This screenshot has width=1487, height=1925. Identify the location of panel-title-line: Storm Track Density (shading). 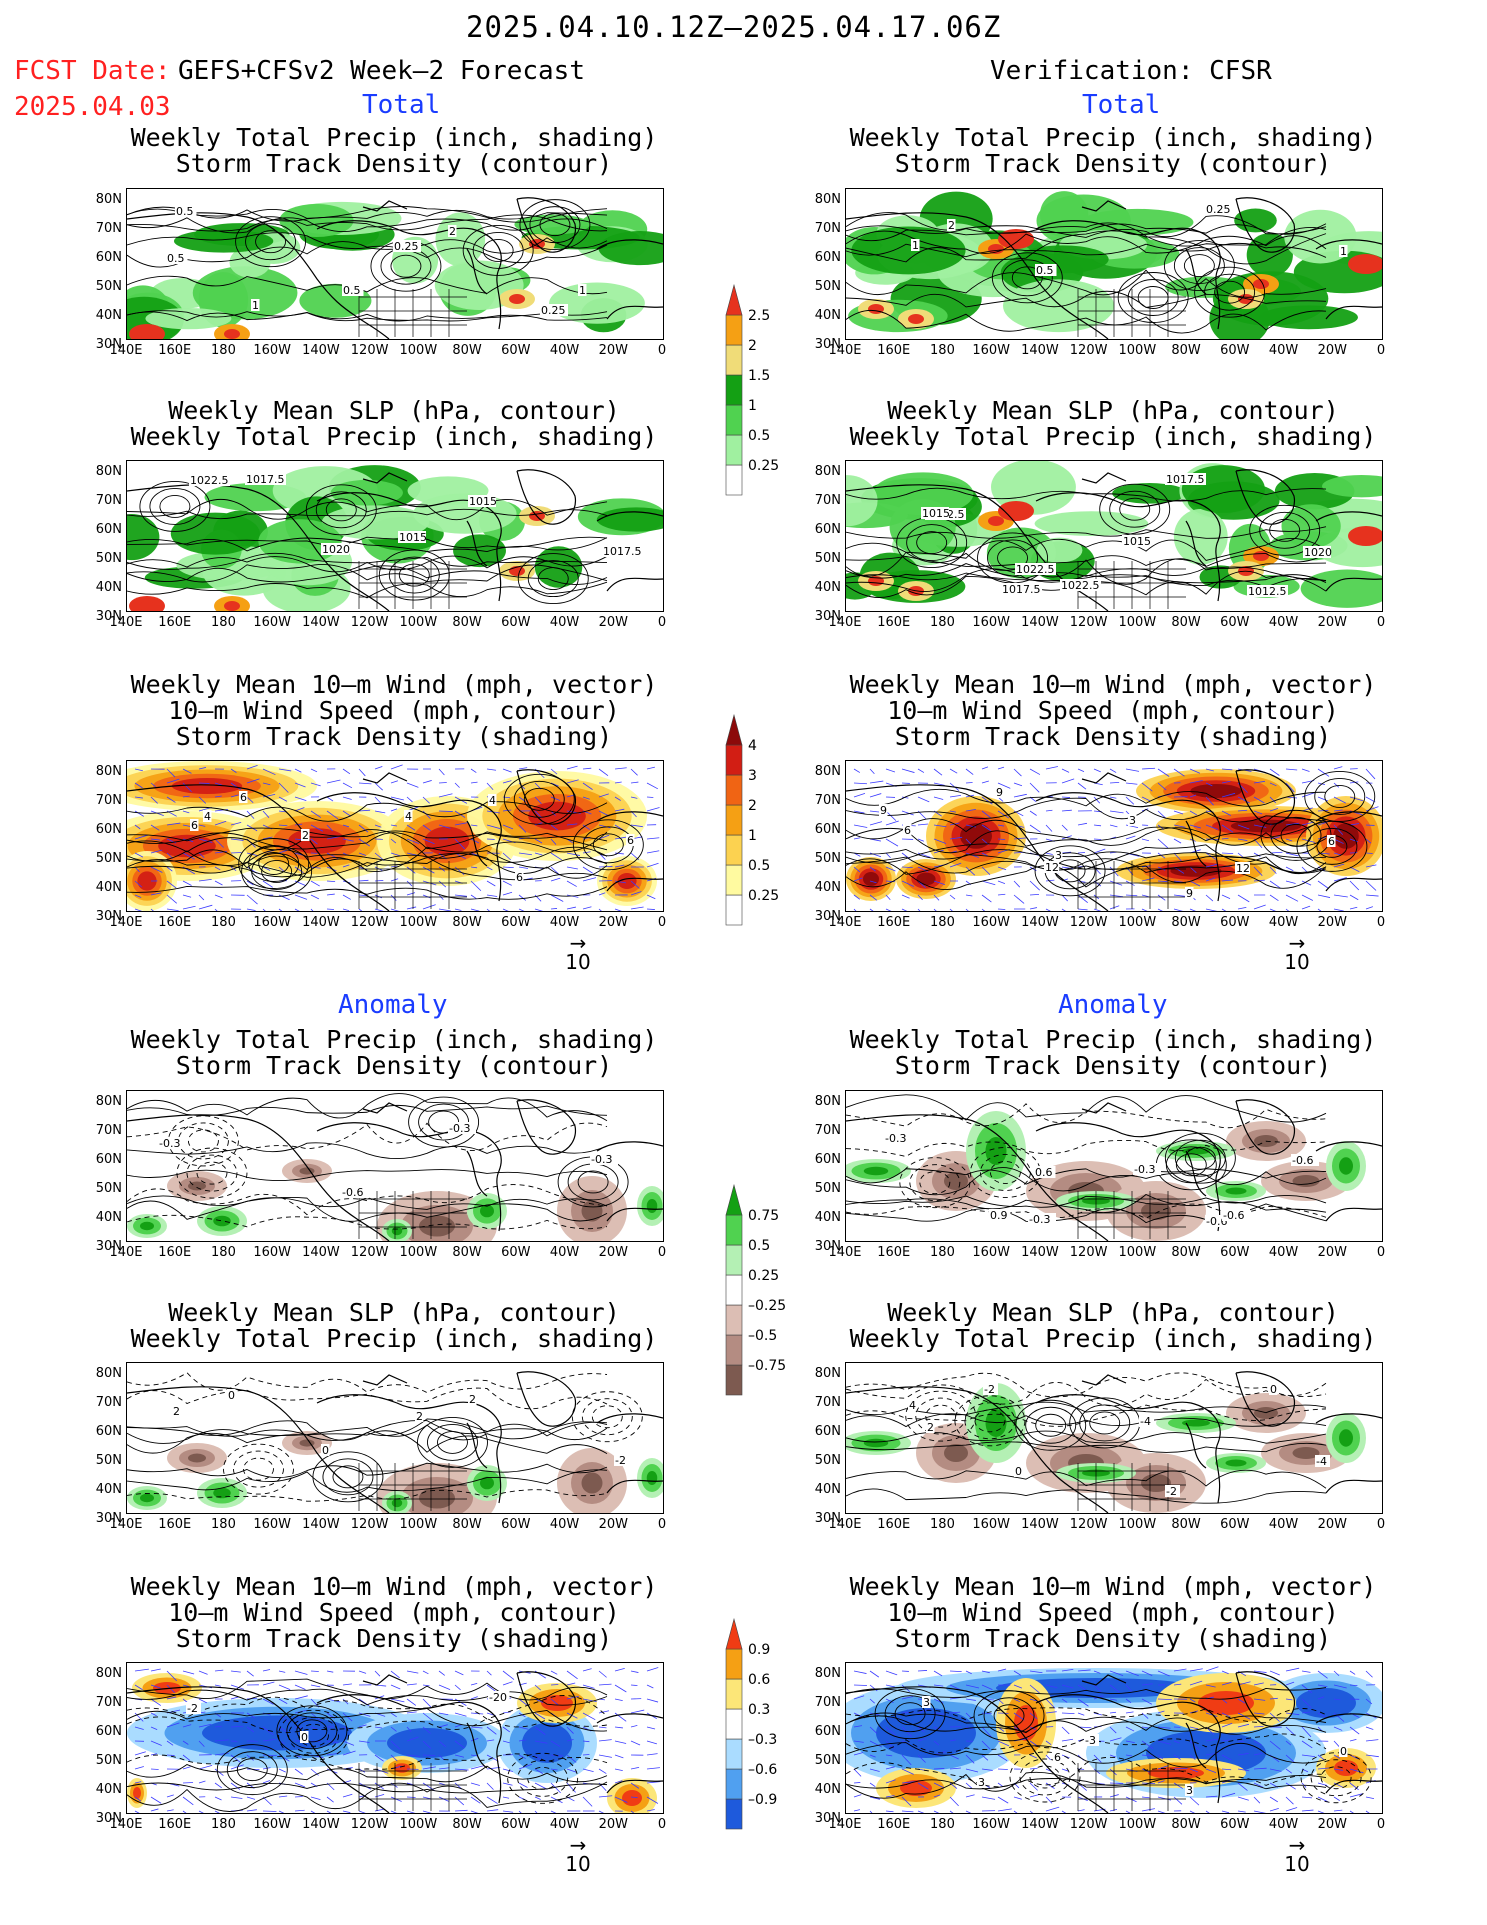
(394, 1638).